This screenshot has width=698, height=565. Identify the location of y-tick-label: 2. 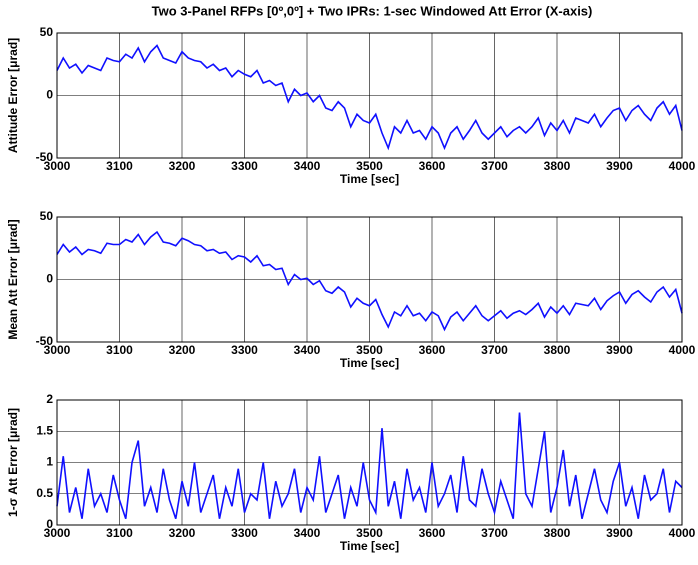
(49, 399).